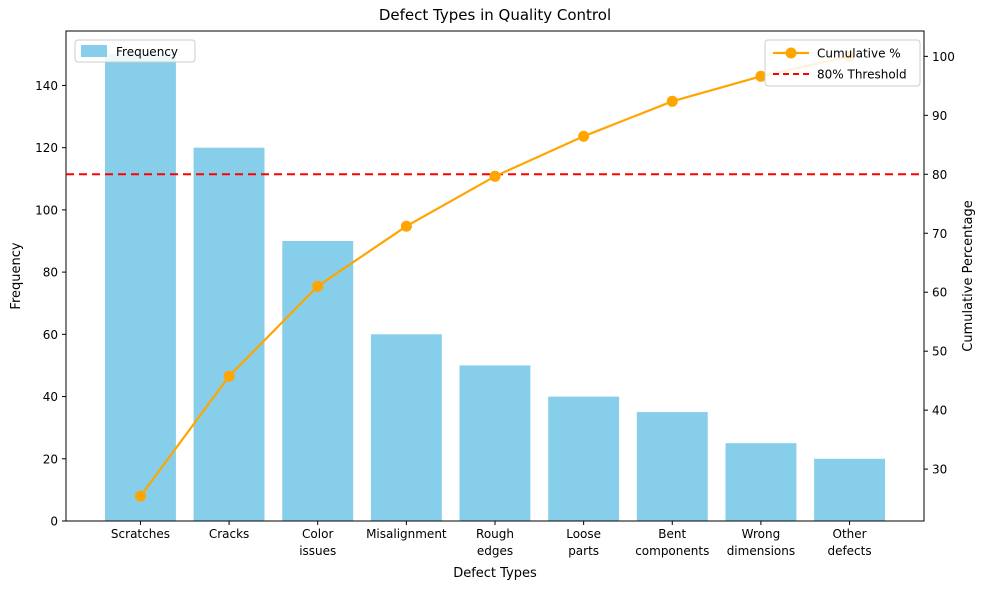 Image resolution: width=989 pixels, height=594 pixels. Describe the element at coordinates (406, 427) in the screenshot. I see `bar-misalignment` at that location.